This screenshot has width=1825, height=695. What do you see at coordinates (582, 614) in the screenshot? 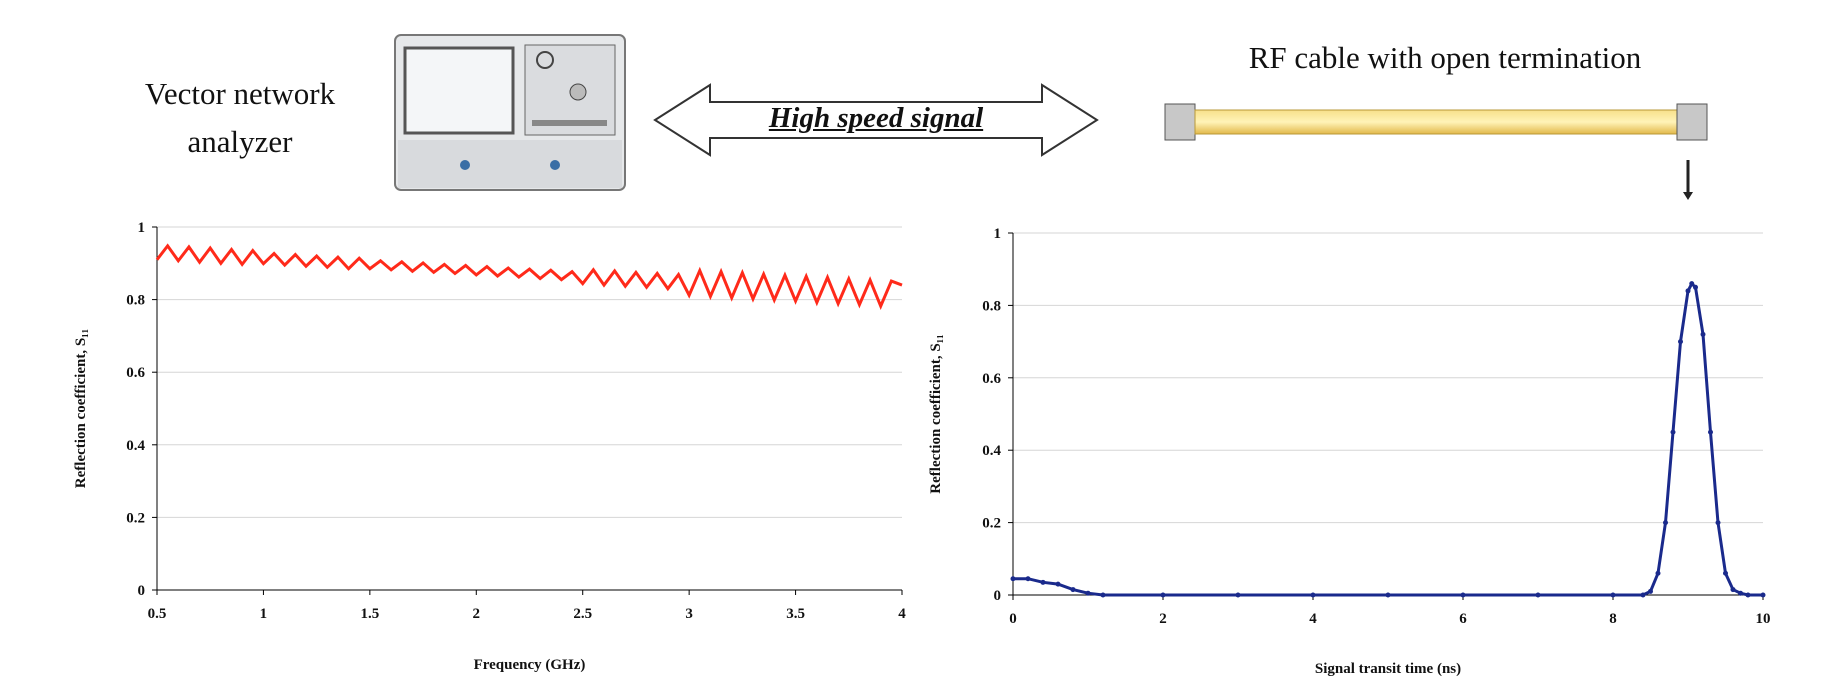
I see `x-tick-label: 2.5` at bounding box center [582, 614].